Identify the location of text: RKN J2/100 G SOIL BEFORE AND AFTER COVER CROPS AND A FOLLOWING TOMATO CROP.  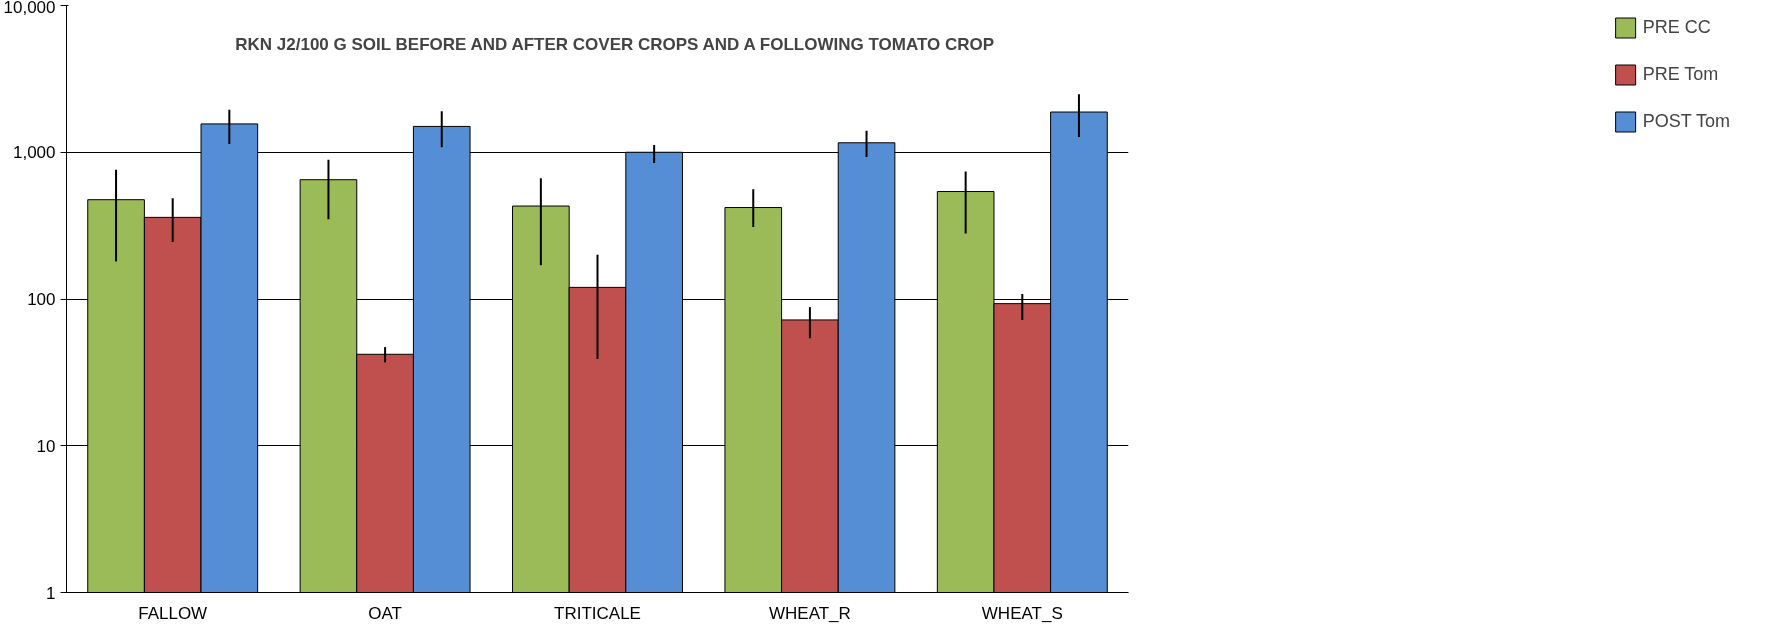
(615, 44).